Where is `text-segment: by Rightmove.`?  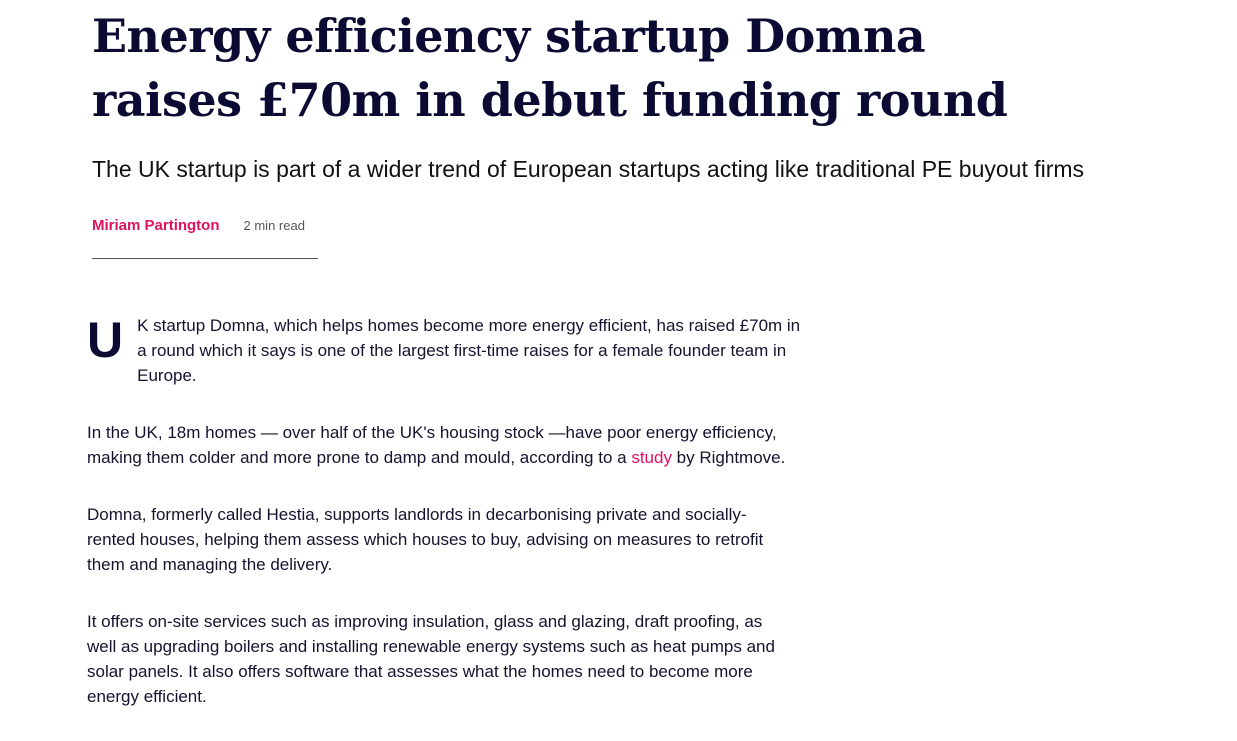
text-segment: by Rightmove. is located at coordinates (728, 457).